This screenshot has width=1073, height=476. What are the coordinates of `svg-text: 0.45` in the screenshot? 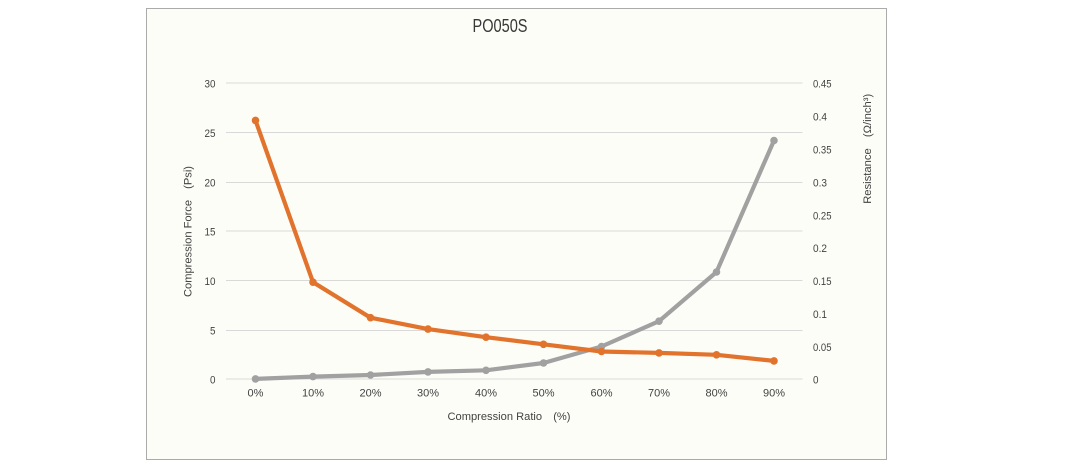 It's located at (822, 85).